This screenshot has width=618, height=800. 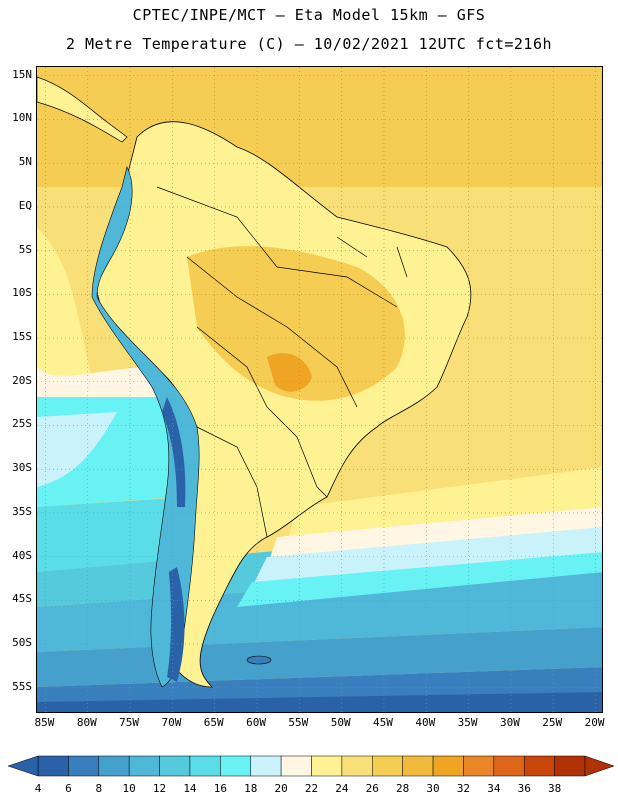 I want to click on colorbar-label: 16, so click(x=220, y=788).